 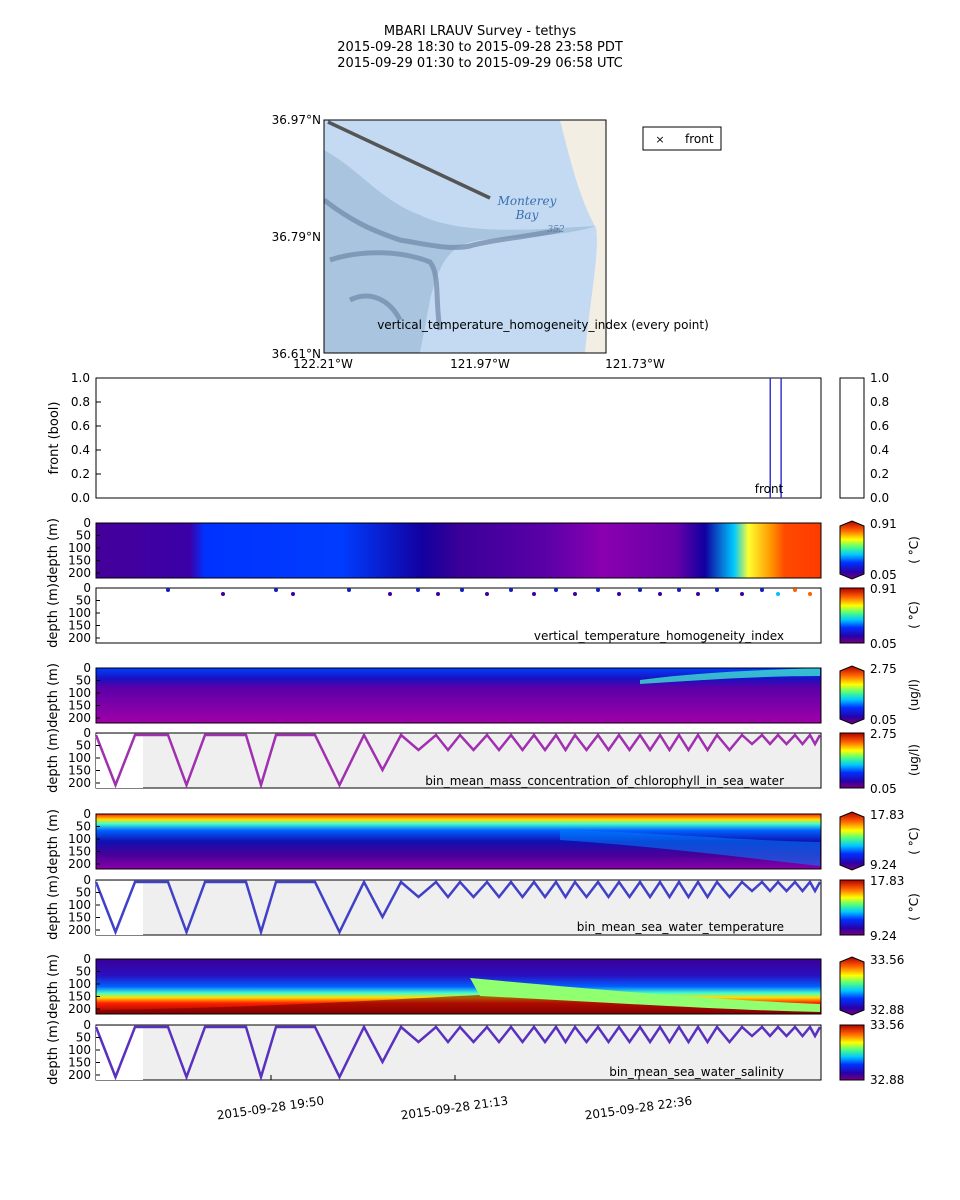 What do you see at coordinates (458, 1020) in the screenshot?
I see `sal-section: bin_mean_sea_water_salinity` at bounding box center [458, 1020].